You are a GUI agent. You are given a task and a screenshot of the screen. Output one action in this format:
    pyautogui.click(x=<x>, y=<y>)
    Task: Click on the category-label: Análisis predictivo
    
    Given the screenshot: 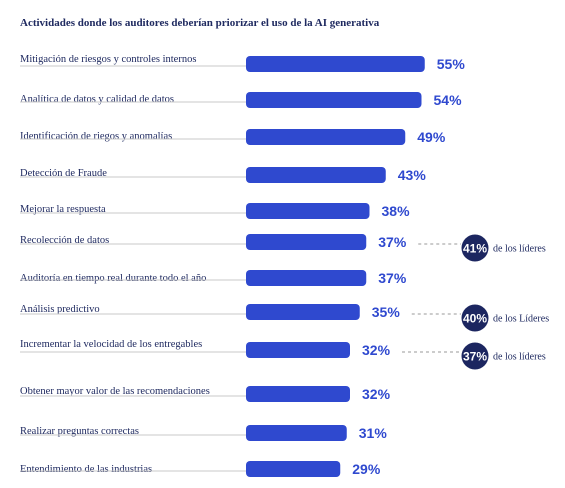 What is the action you would take?
    pyautogui.click(x=60, y=309)
    